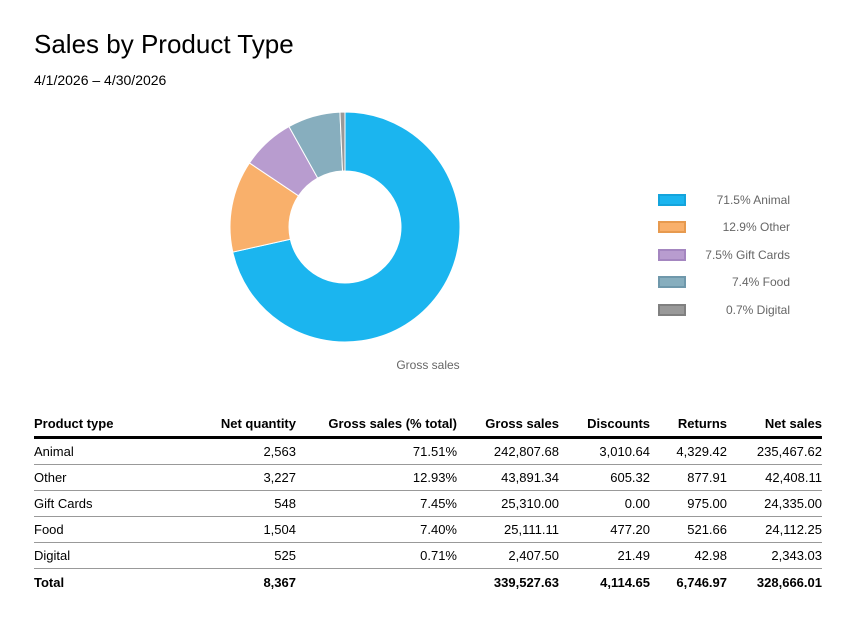  Describe the element at coordinates (104, 451) in the screenshot. I see `cell: Animal` at that location.